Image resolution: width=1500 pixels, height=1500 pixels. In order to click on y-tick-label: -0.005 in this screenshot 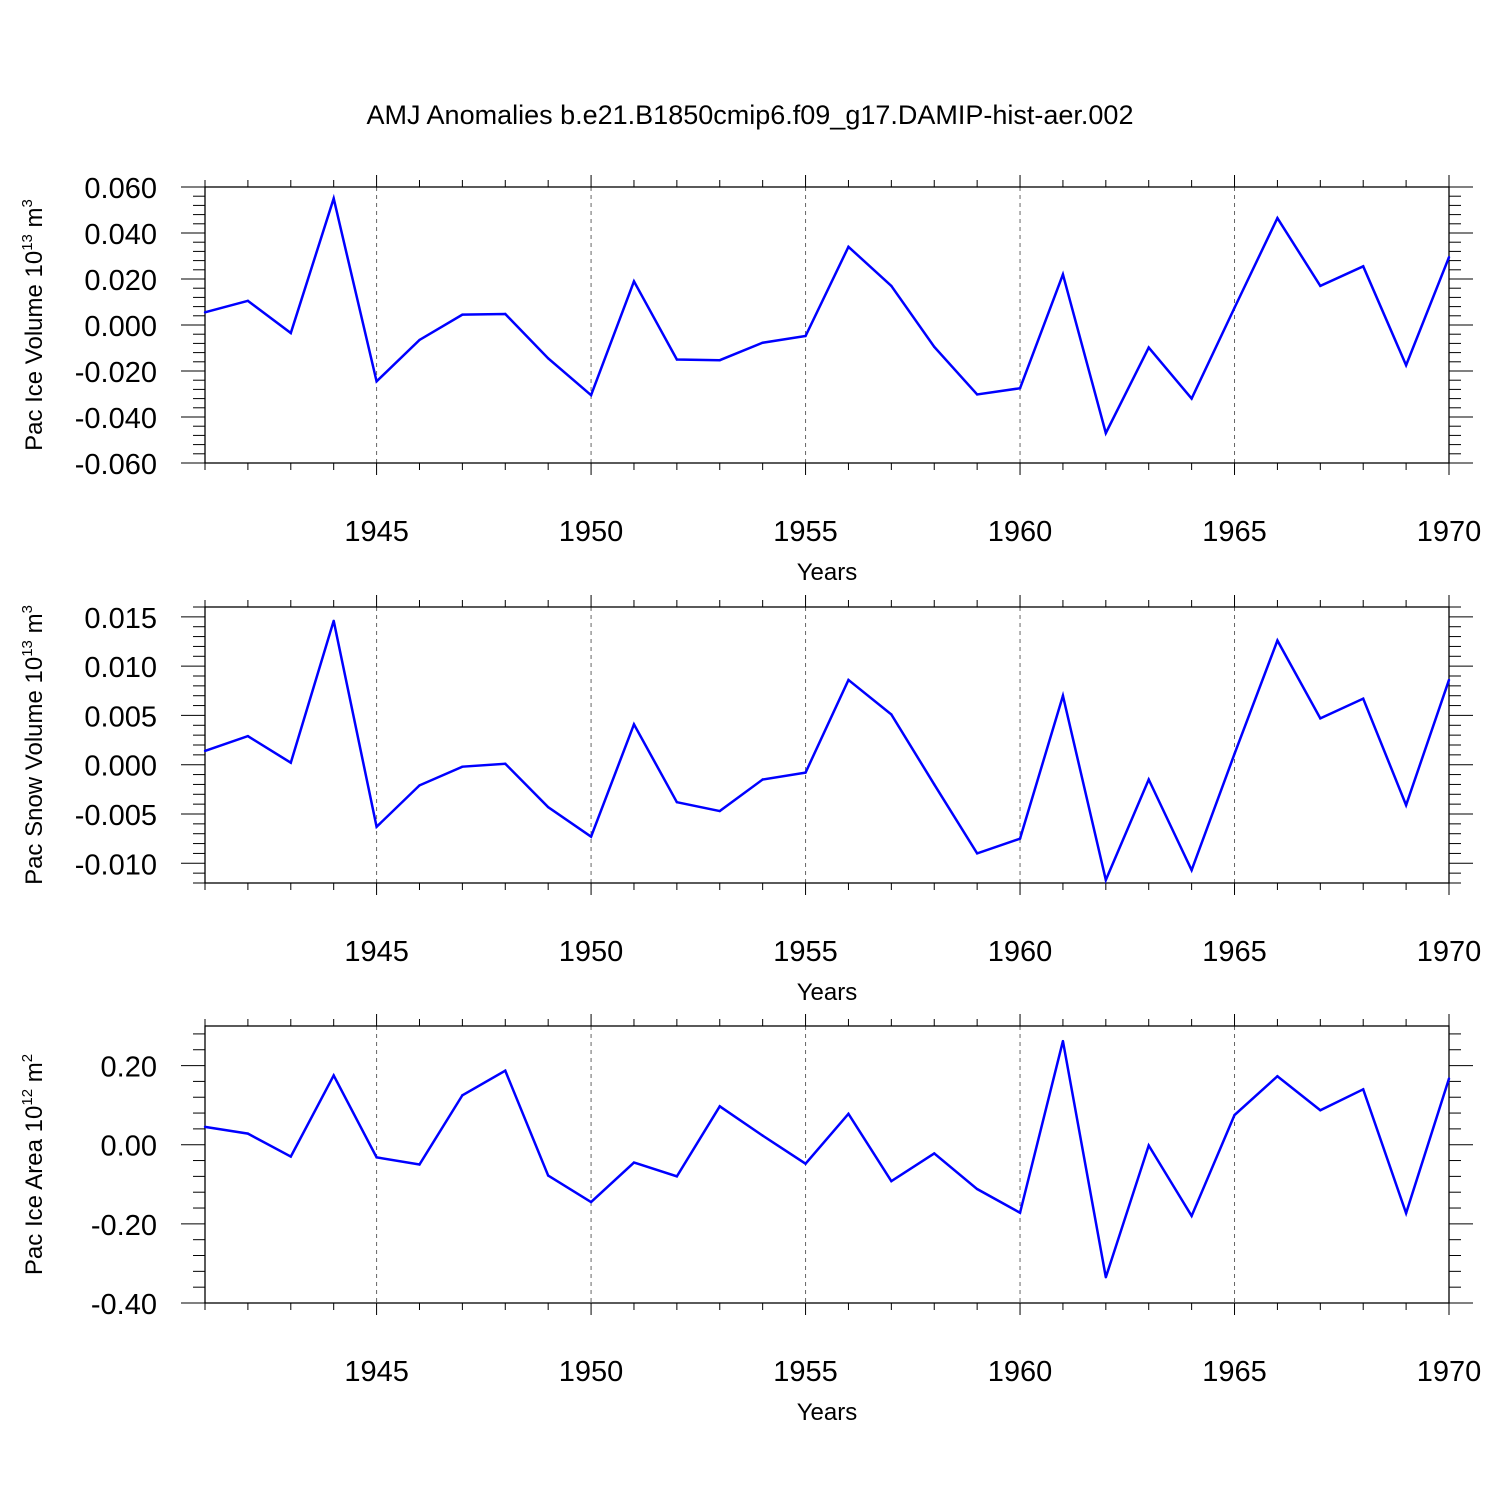, I will do `click(116, 816)`.